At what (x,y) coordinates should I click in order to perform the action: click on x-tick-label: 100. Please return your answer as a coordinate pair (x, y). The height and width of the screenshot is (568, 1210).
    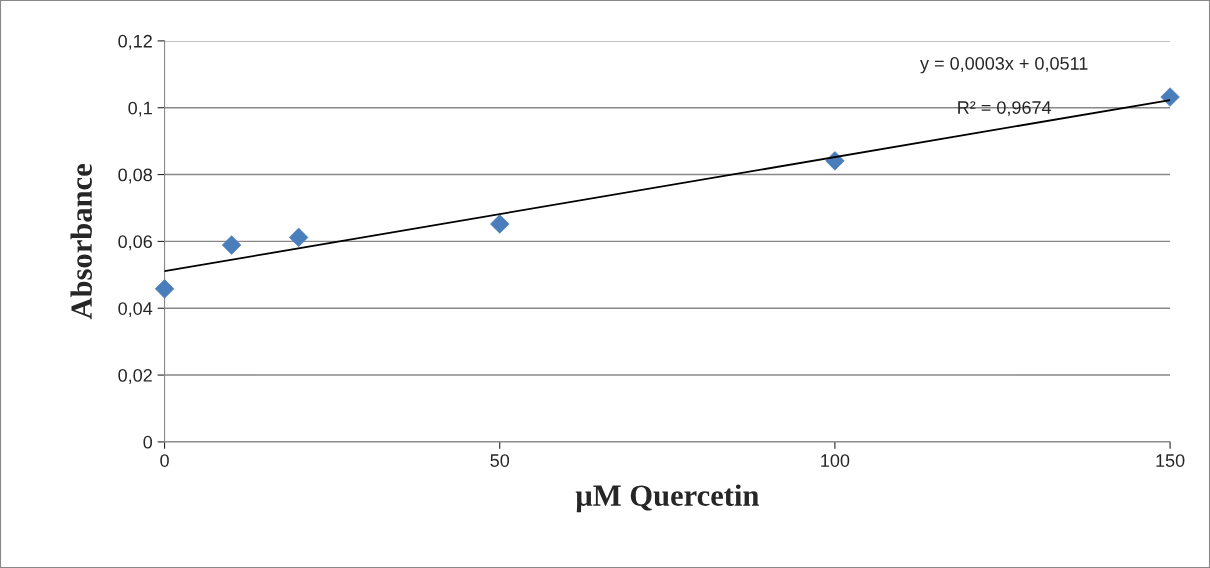
    Looking at the image, I should click on (835, 460).